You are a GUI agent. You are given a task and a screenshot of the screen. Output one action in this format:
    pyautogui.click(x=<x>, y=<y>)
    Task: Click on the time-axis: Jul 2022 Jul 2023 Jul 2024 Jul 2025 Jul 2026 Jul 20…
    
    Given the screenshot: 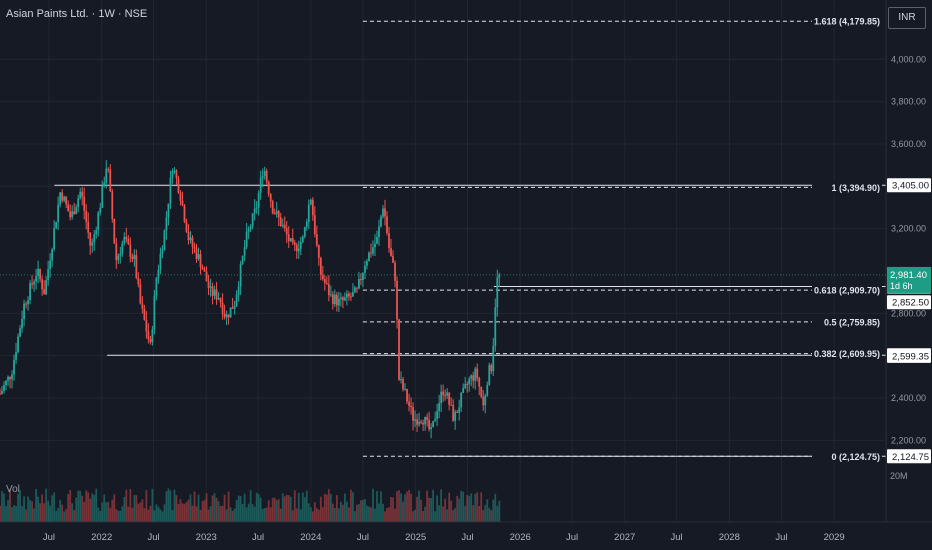 What is the action you would take?
    pyautogui.click(x=444, y=537)
    